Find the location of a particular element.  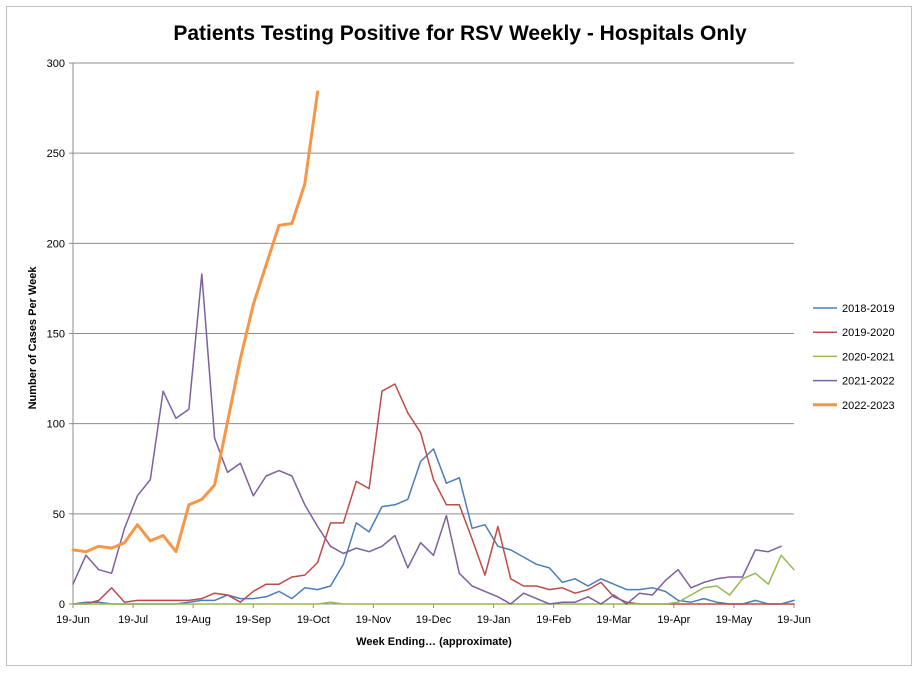

x-tick-label: 19-Apr is located at coordinates (673, 620).